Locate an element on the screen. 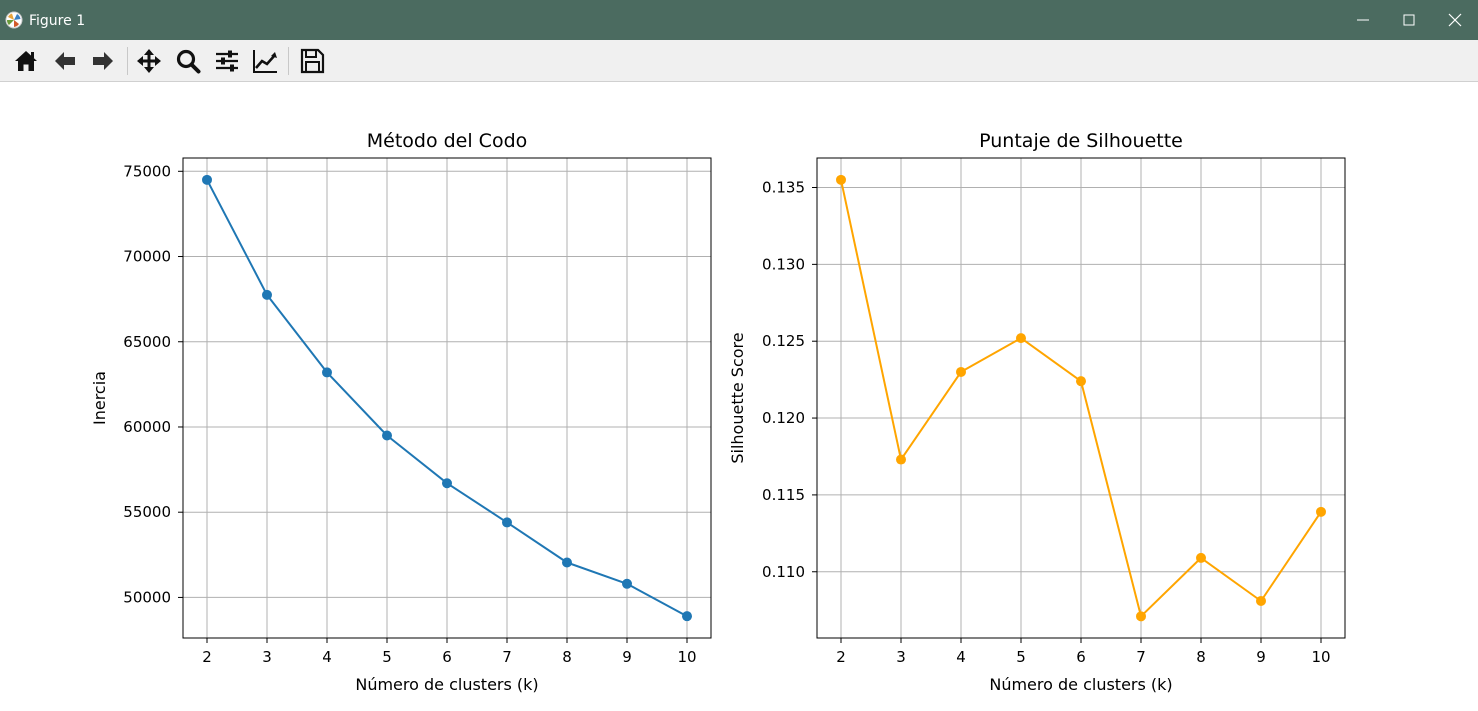 This screenshot has height=711, width=1478. elbow-y-tick-label: 75000 is located at coordinates (147, 171).